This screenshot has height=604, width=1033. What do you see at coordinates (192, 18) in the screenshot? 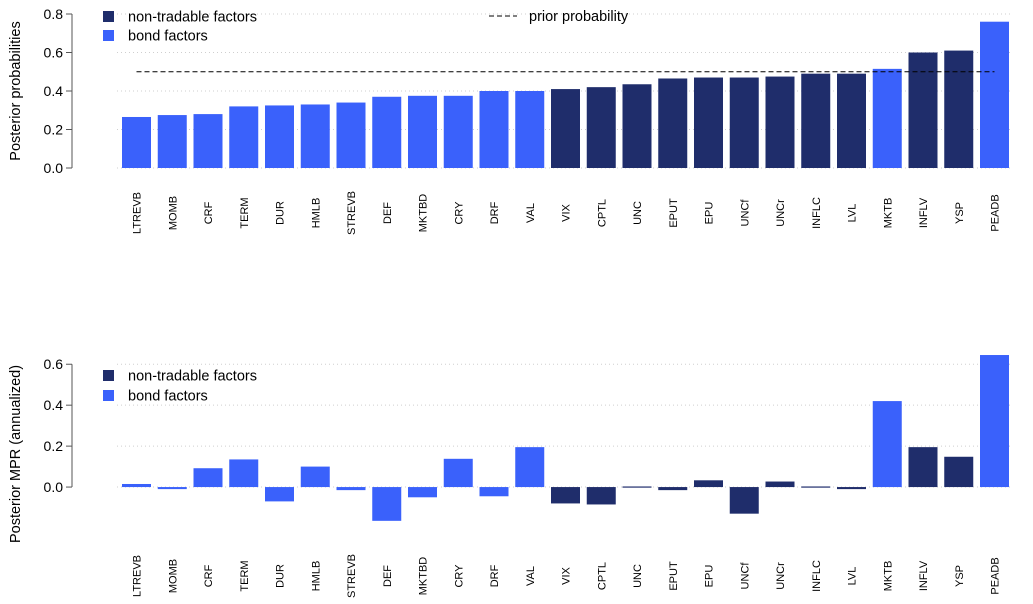
I see `legend-label: non-tradable factors` at bounding box center [192, 18].